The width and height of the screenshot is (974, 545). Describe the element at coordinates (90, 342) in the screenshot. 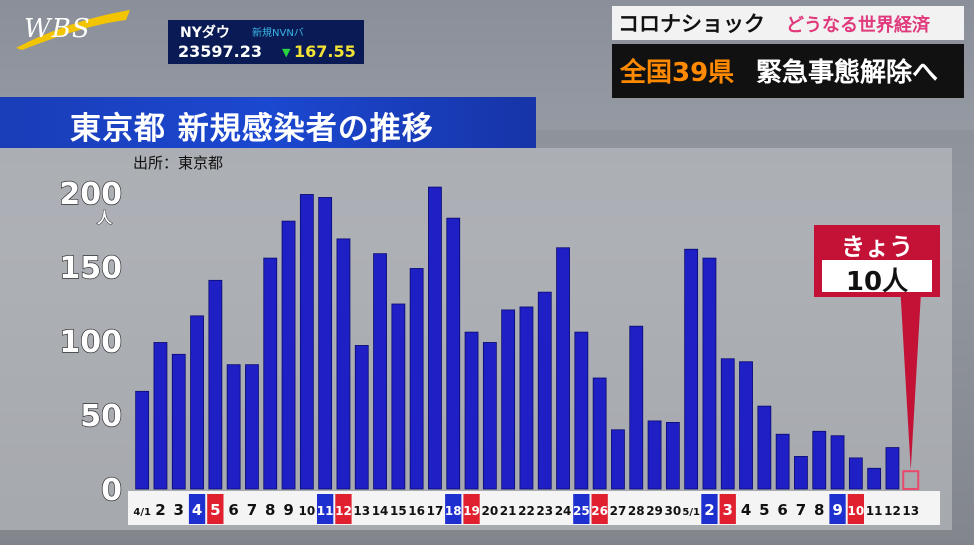

I see `y-tick-label: 100` at that location.